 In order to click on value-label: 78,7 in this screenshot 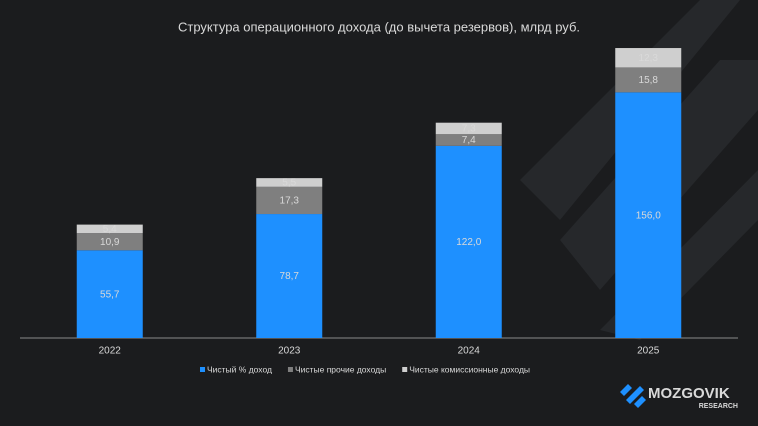, I will do `click(290, 276)`.